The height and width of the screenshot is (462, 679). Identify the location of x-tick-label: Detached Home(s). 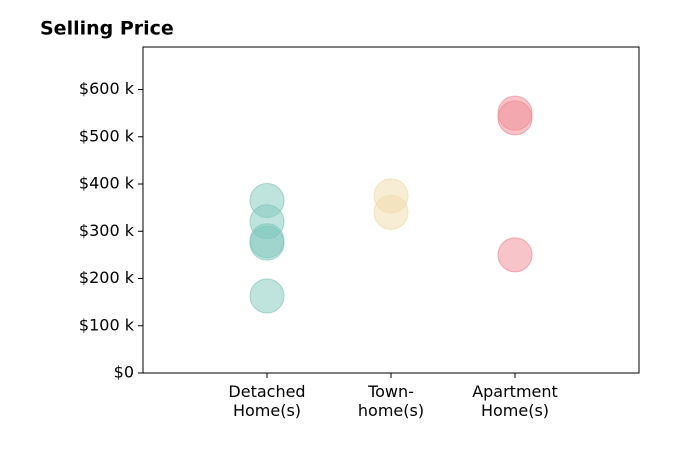
(266, 401).